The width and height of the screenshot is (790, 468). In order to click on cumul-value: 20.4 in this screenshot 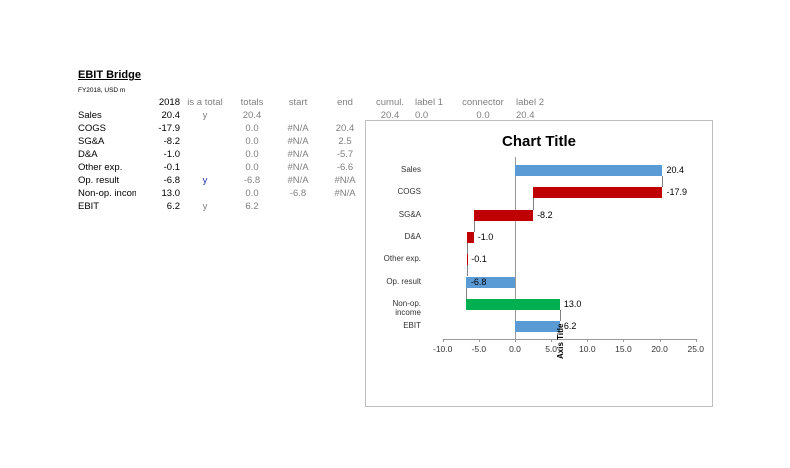, I will do `click(390, 115)`.